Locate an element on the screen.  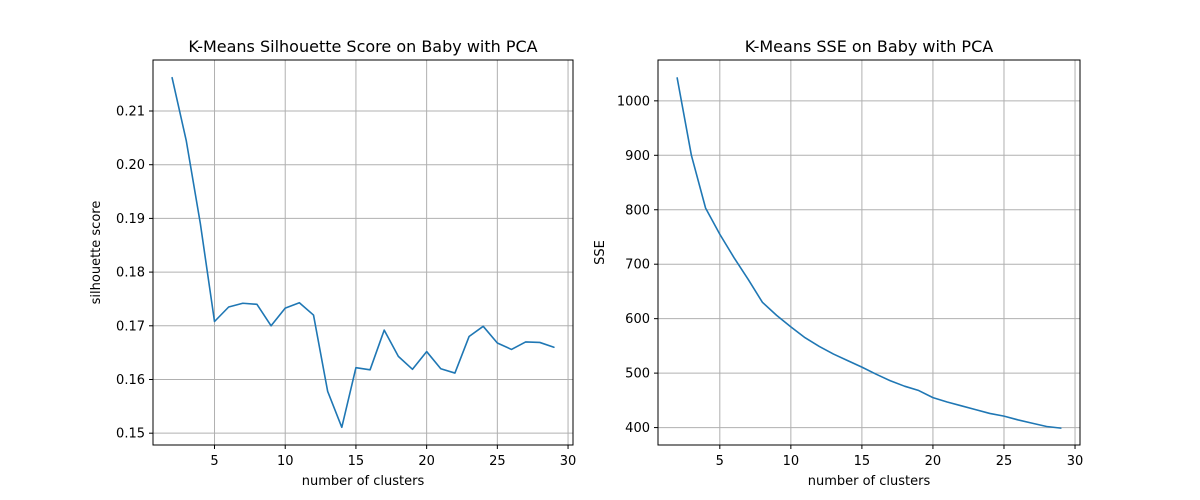
sse-x-tick-label: 25 is located at coordinates (1004, 461).